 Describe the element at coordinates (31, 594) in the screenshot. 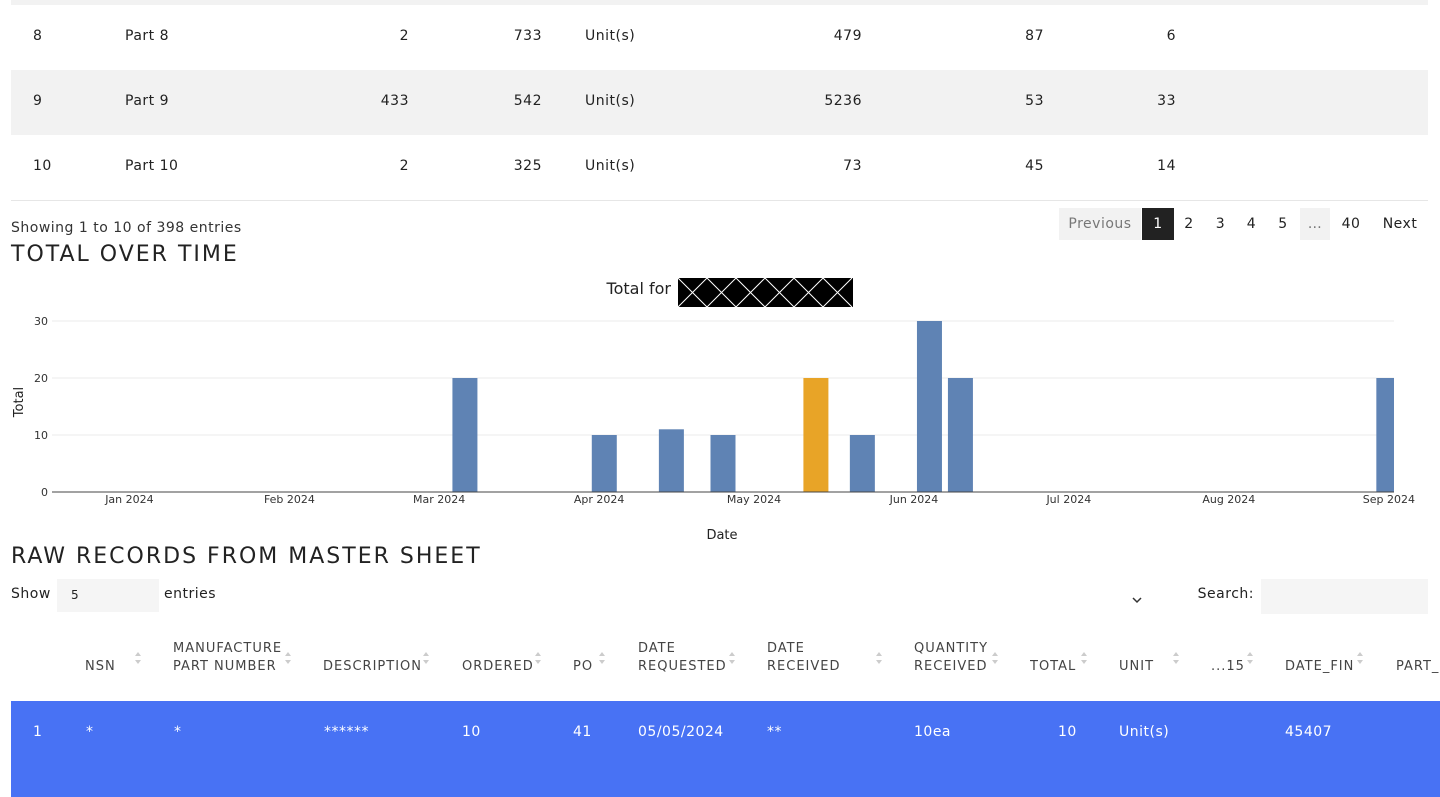

I see `label: Show` at that location.